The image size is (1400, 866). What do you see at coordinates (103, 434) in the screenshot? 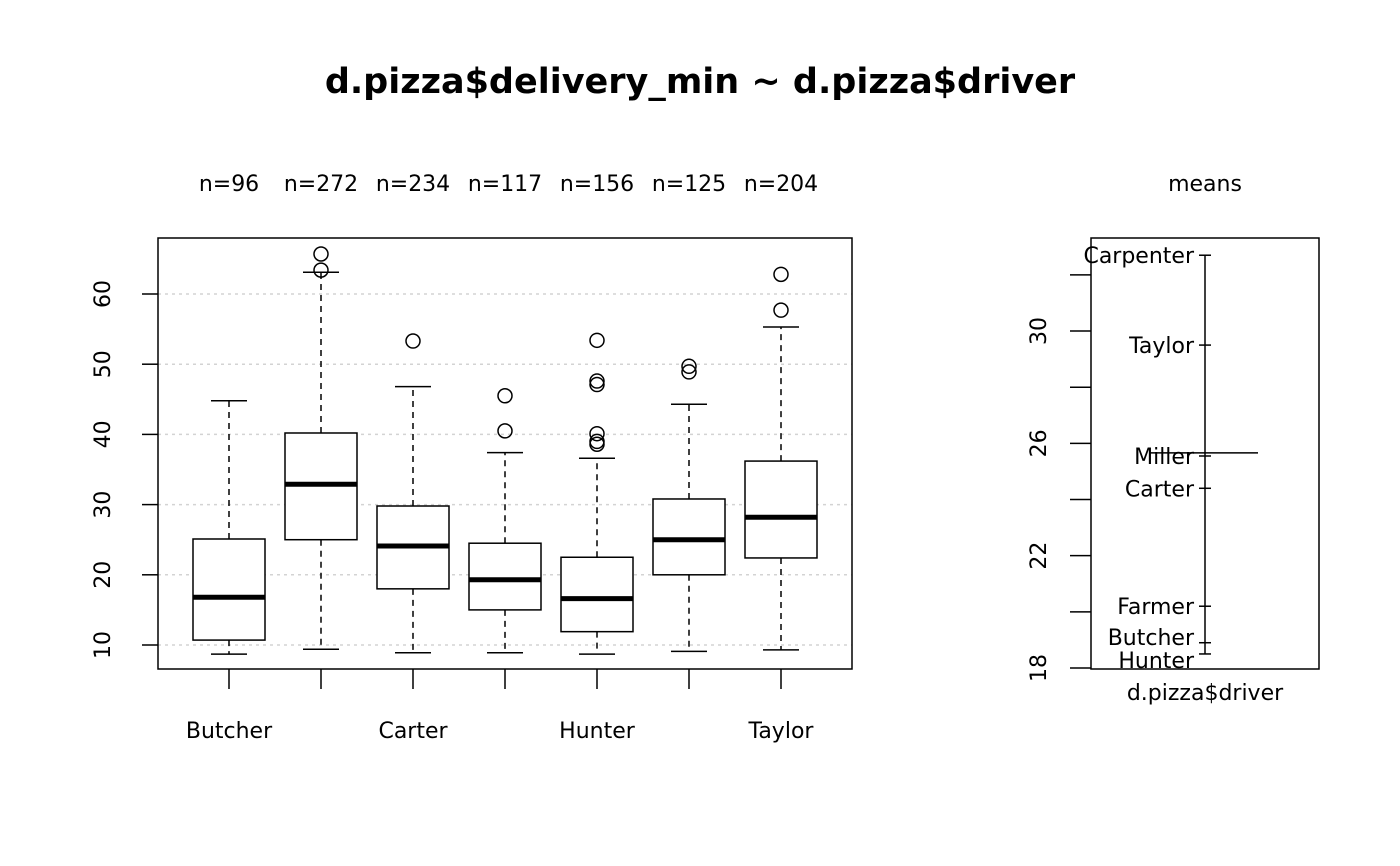
I see `y-tick-label: 40` at bounding box center [103, 434].